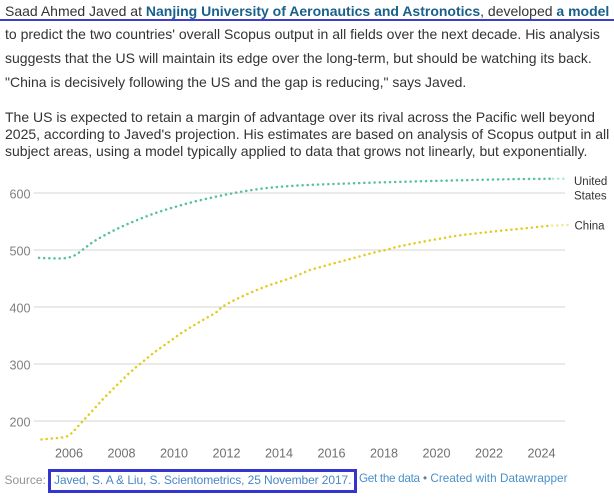 The height and width of the screenshot is (499, 614). I want to click on svg-text: 600, so click(19, 194).